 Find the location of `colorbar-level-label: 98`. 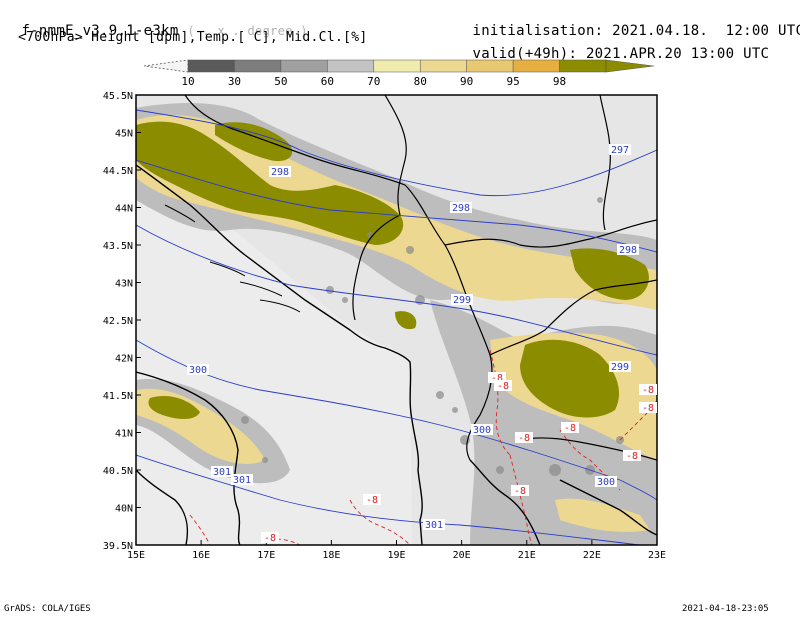

colorbar-level-label: 98 is located at coordinates (559, 81).